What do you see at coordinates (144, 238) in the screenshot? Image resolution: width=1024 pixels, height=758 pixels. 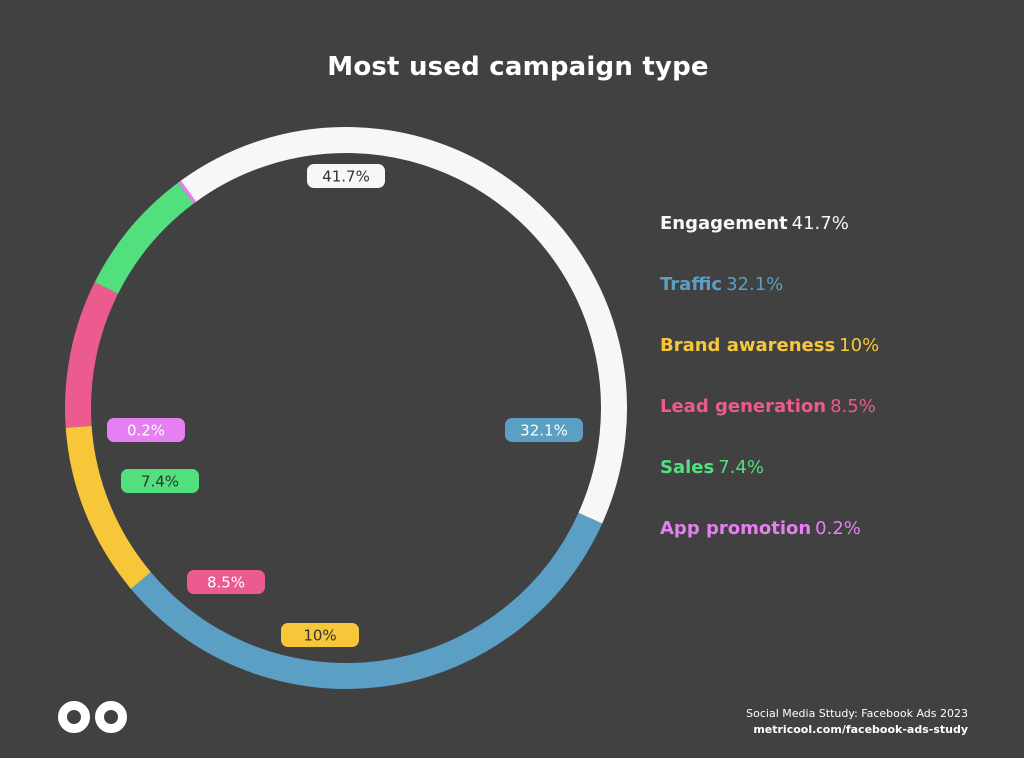 I see `slice-sales` at bounding box center [144, 238].